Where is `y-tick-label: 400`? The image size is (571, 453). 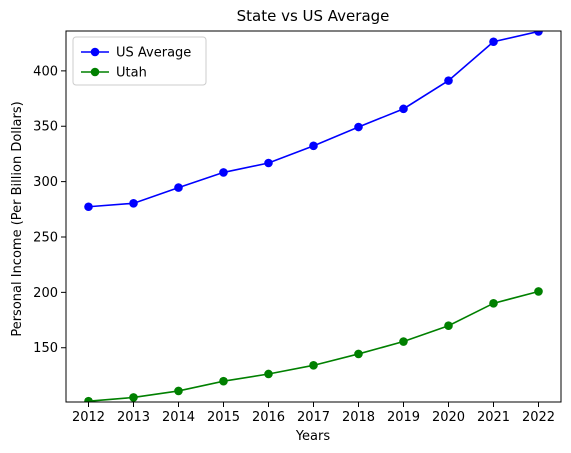 y-tick-label: 400 is located at coordinates (45, 71).